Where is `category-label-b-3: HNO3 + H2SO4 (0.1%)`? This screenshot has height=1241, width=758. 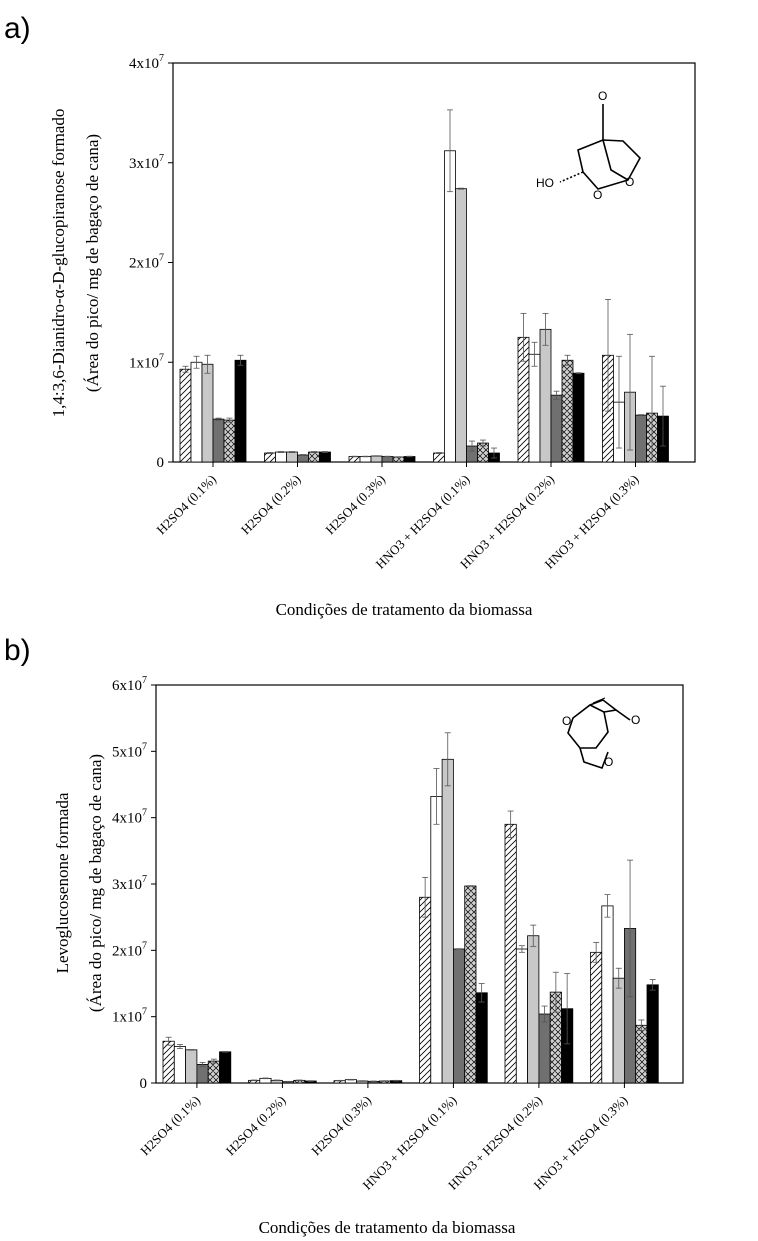 category-label-b-3: HNO3 + H2SO4 (0.1%) is located at coordinates (409, 1143).